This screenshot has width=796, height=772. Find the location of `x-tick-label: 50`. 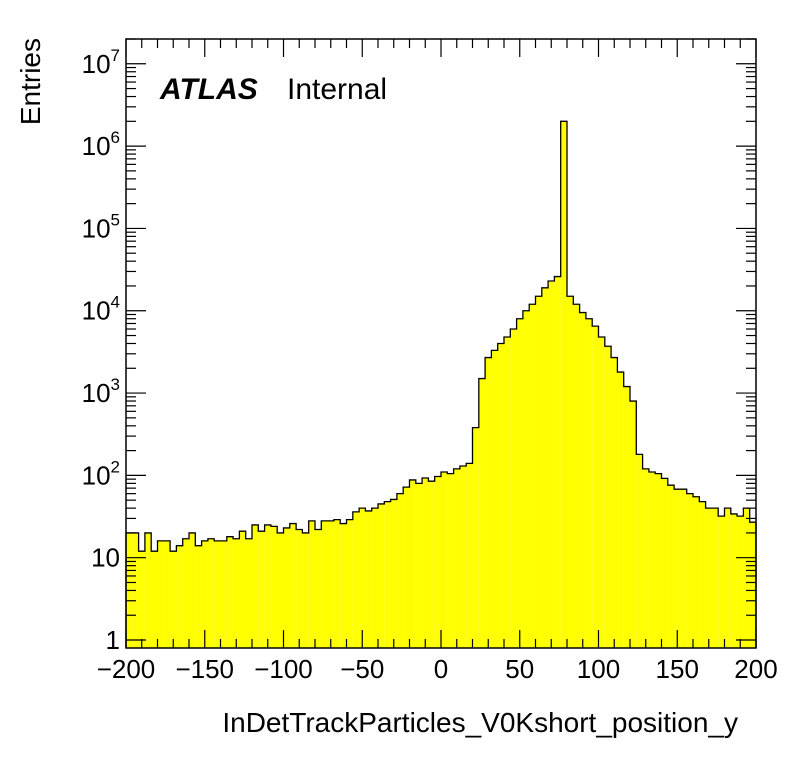

x-tick-label: 50 is located at coordinates (519, 669).